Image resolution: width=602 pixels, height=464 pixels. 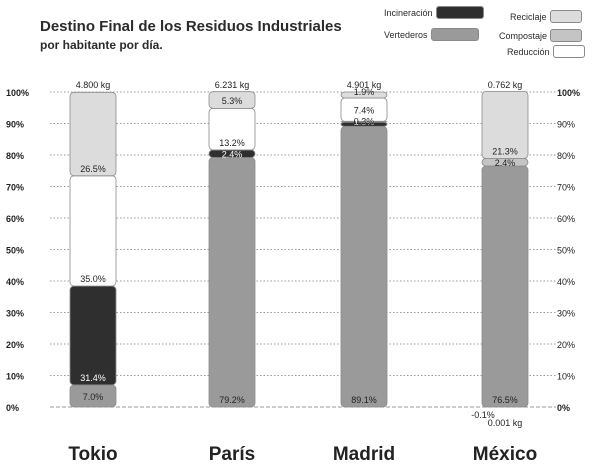 What do you see at coordinates (92, 454) in the screenshot?
I see `x-category-label: Tokio` at bounding box center [92, 454].